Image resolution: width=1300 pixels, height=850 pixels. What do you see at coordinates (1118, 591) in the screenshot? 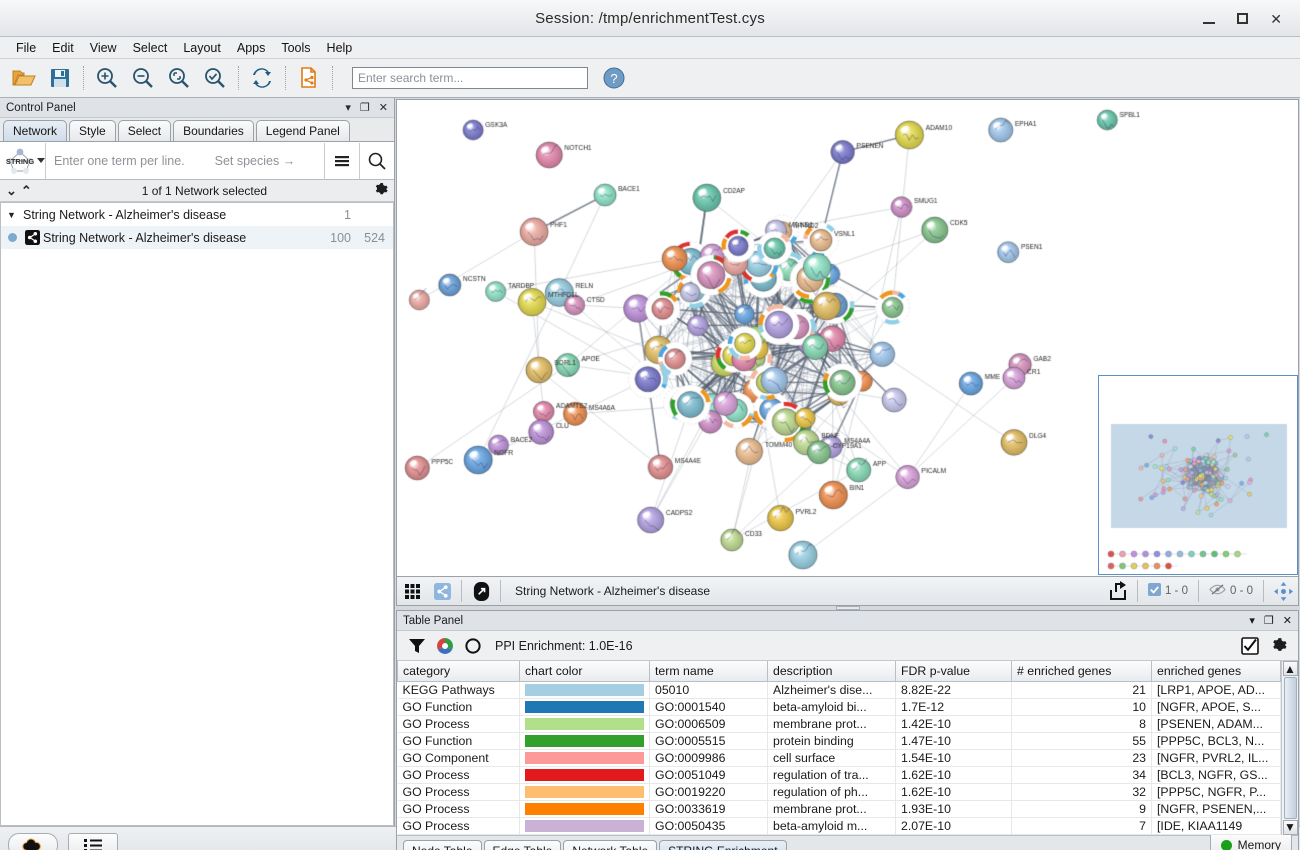
I see `export-image-icon` at bounding box center [1118, 591].